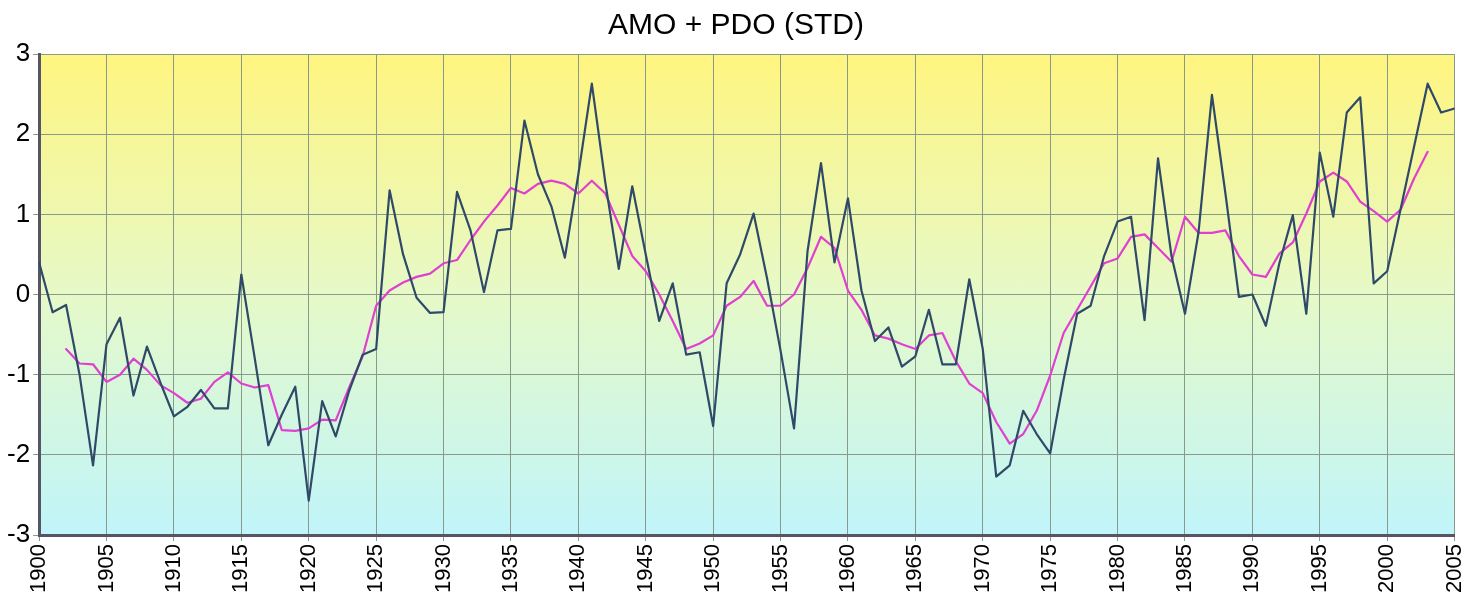 Image resolution: width=1484 pixels, height=600 pixels. Describe the element at coordinates (736, 24) in the screenshot. I see `chart-title: AMO + PDO (STD)` at that location.